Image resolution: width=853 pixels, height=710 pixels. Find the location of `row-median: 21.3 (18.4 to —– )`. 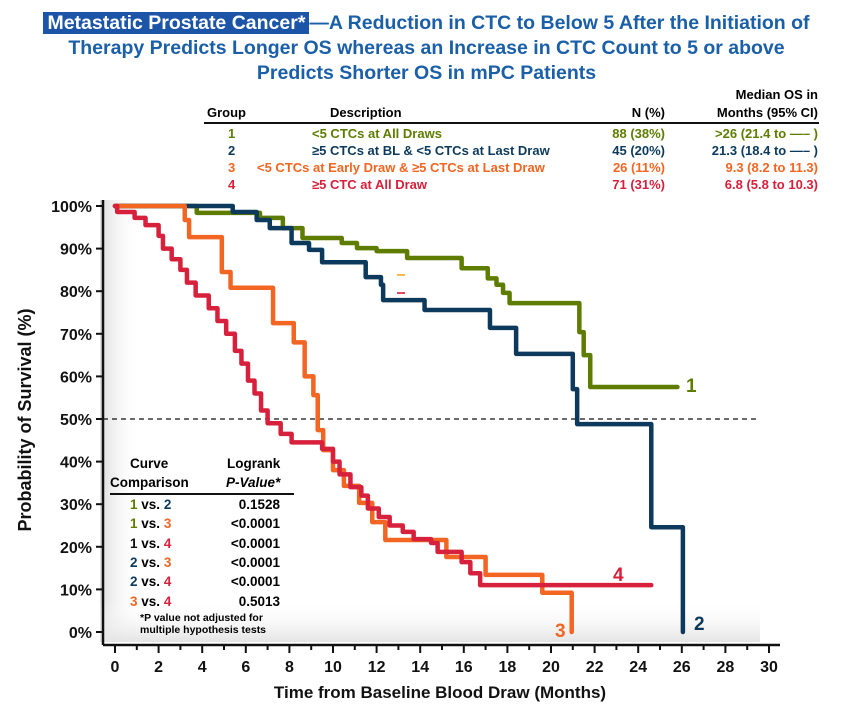

row-median: 21.3 (18.4 to —– ) is located at coordinates (764, 150).